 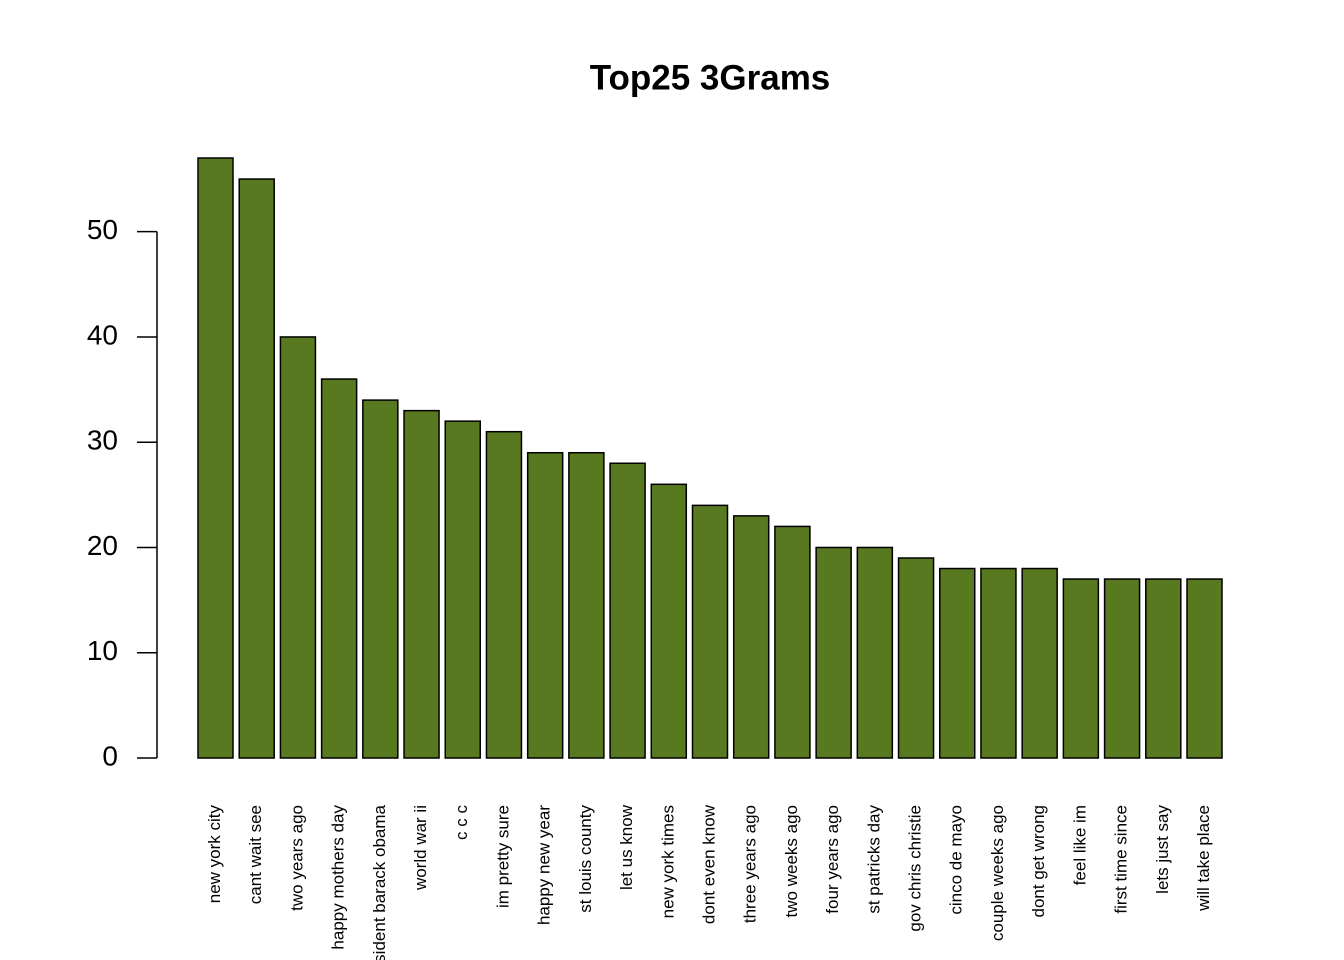 I want to click on y-tick-label: 50, so click(x=102, y=229).